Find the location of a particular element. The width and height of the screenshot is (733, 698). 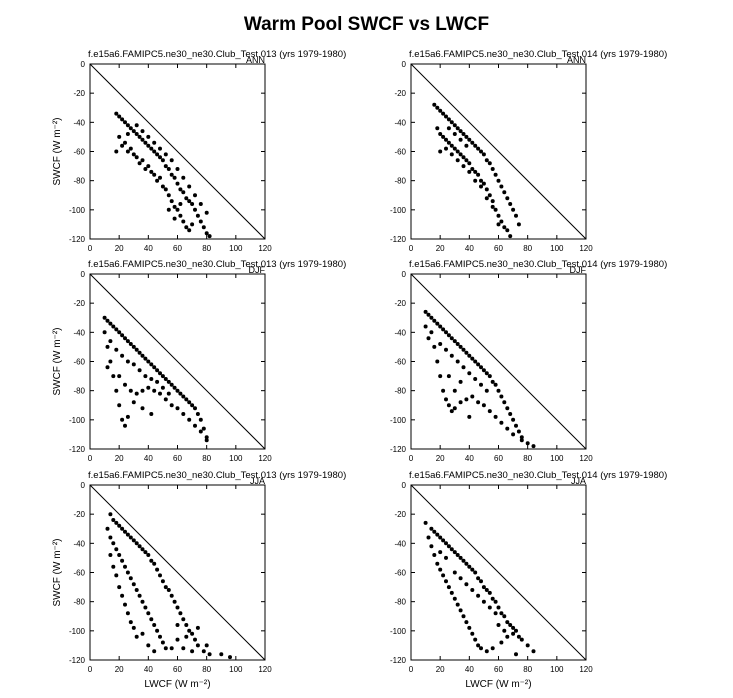

season-label: JJA is located at coordinates (578, 481).